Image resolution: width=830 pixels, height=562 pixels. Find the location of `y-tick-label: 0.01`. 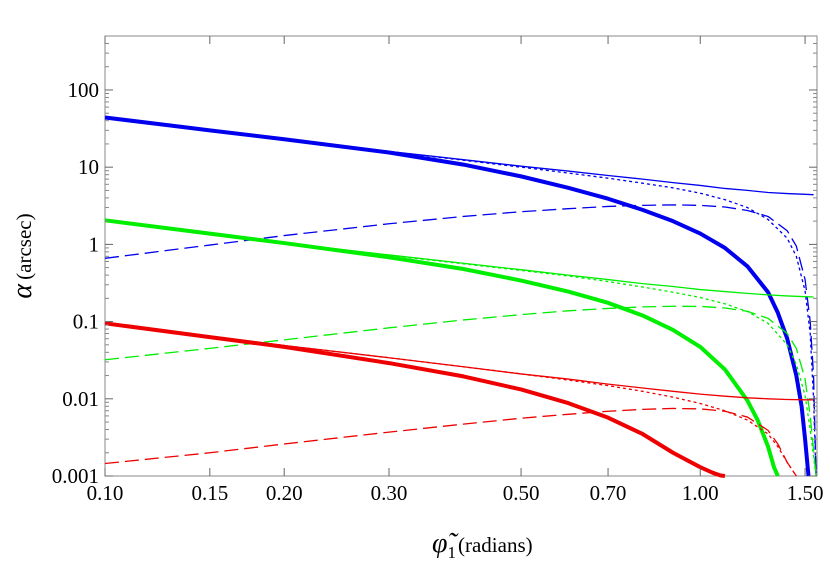

y-tick-label: 0.01 is located at coordinates (80, 399).